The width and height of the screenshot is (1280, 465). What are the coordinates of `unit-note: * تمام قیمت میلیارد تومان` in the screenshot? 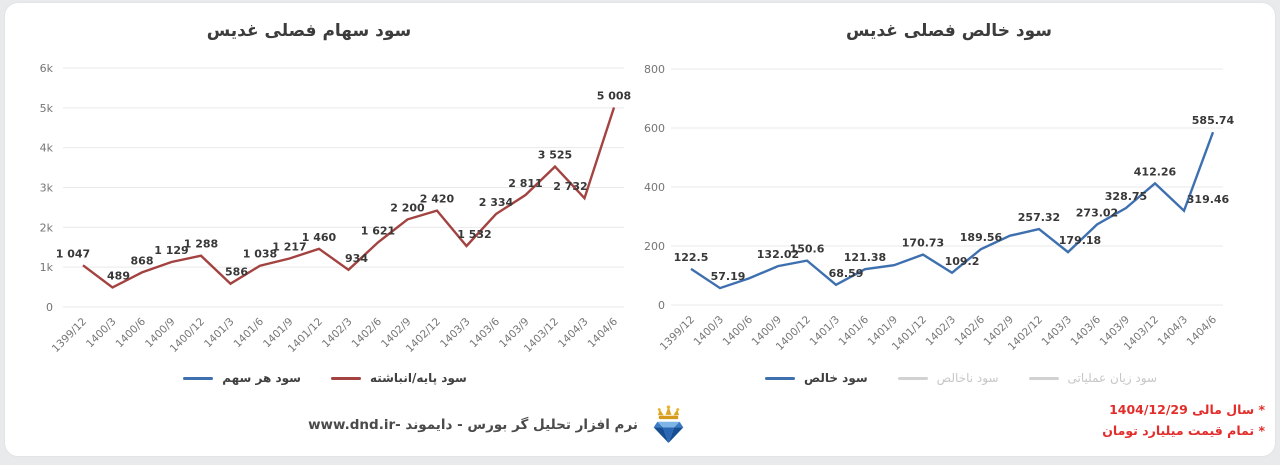 It's located at (1183, 430).